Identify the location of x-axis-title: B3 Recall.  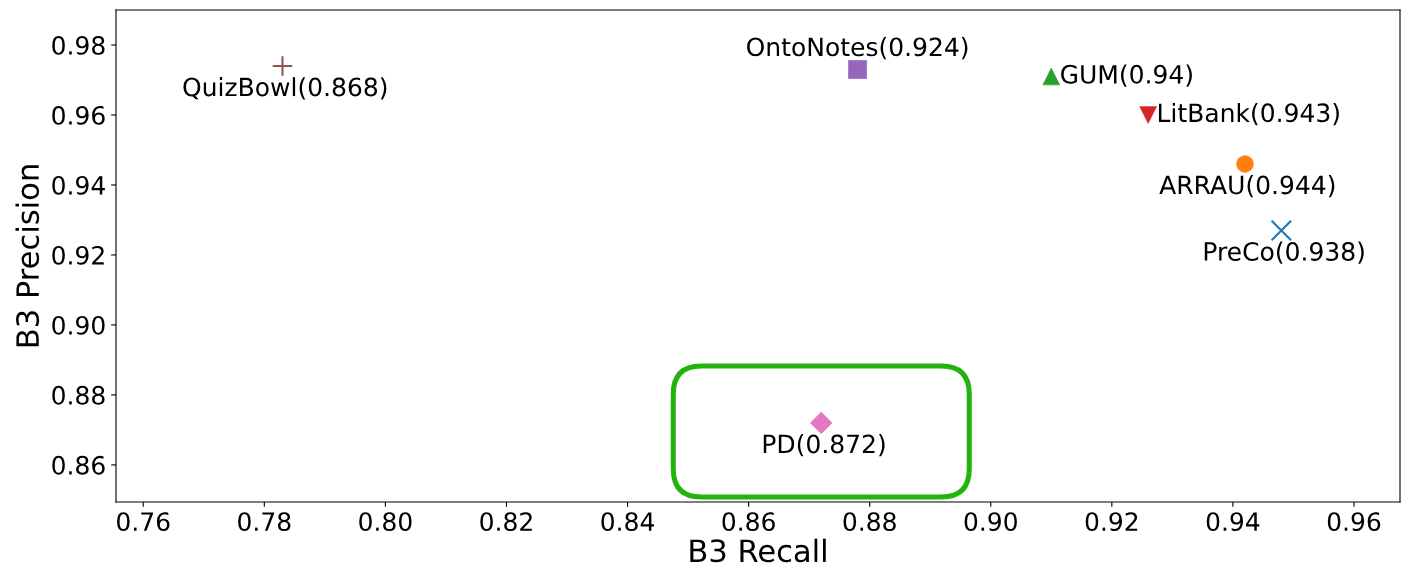
(758, 550).